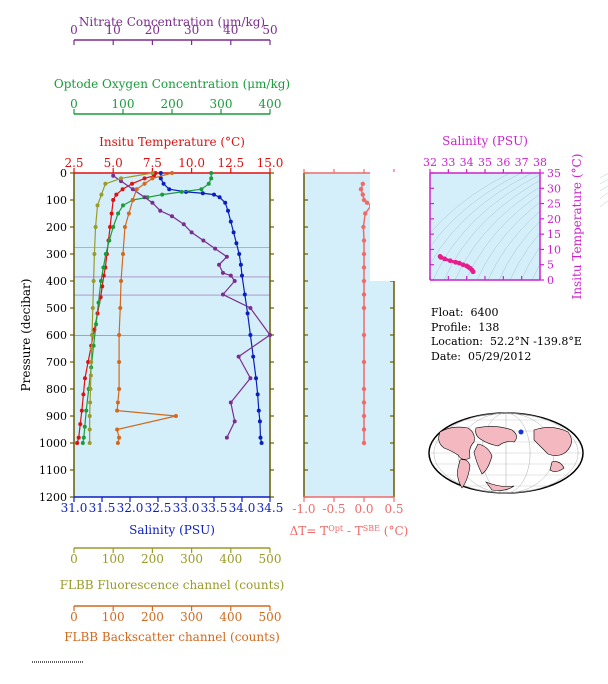  Describe the element at coordinates (152, 30) in the screenshot. I see `nitrate-tick-label: 20` at that location.